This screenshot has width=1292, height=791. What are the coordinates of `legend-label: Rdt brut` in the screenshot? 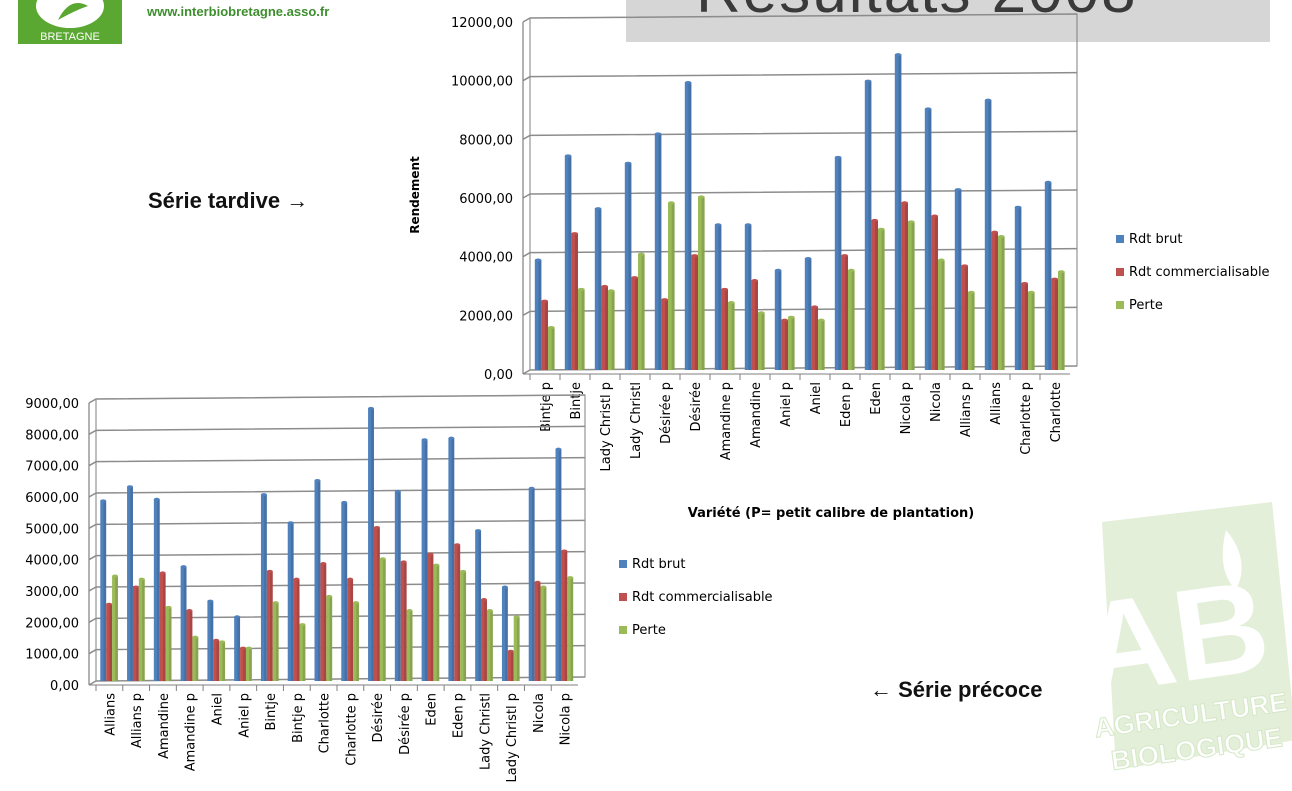 It's located at (1155, 239).